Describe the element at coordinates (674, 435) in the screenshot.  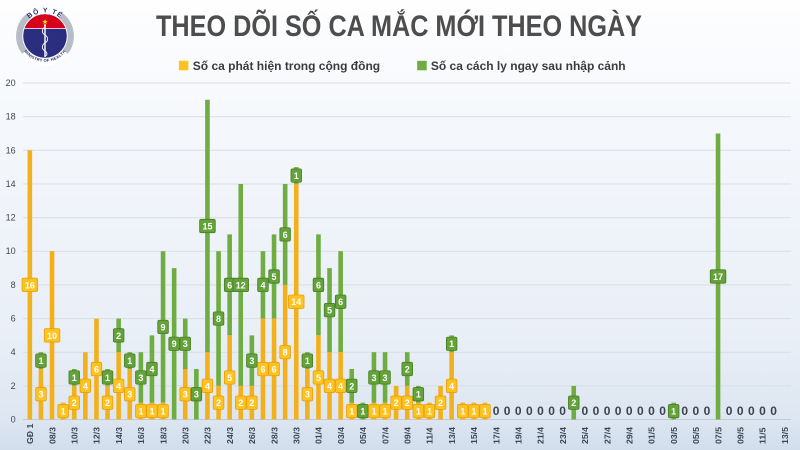
I see `svg-text: 03/5` at that location.